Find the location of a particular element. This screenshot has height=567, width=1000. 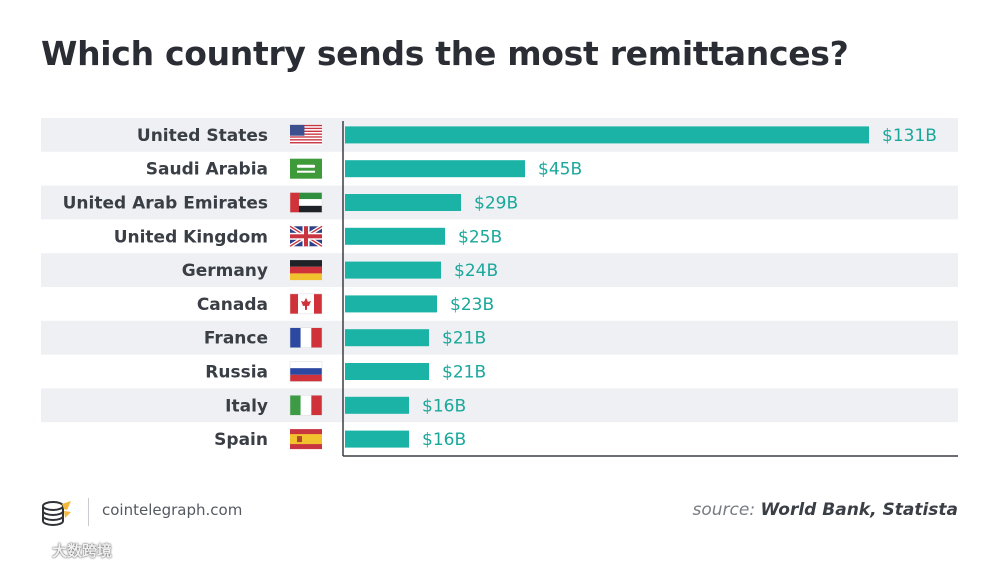

watermark-text: 大数跨境 is located at coordinates (82, 550).